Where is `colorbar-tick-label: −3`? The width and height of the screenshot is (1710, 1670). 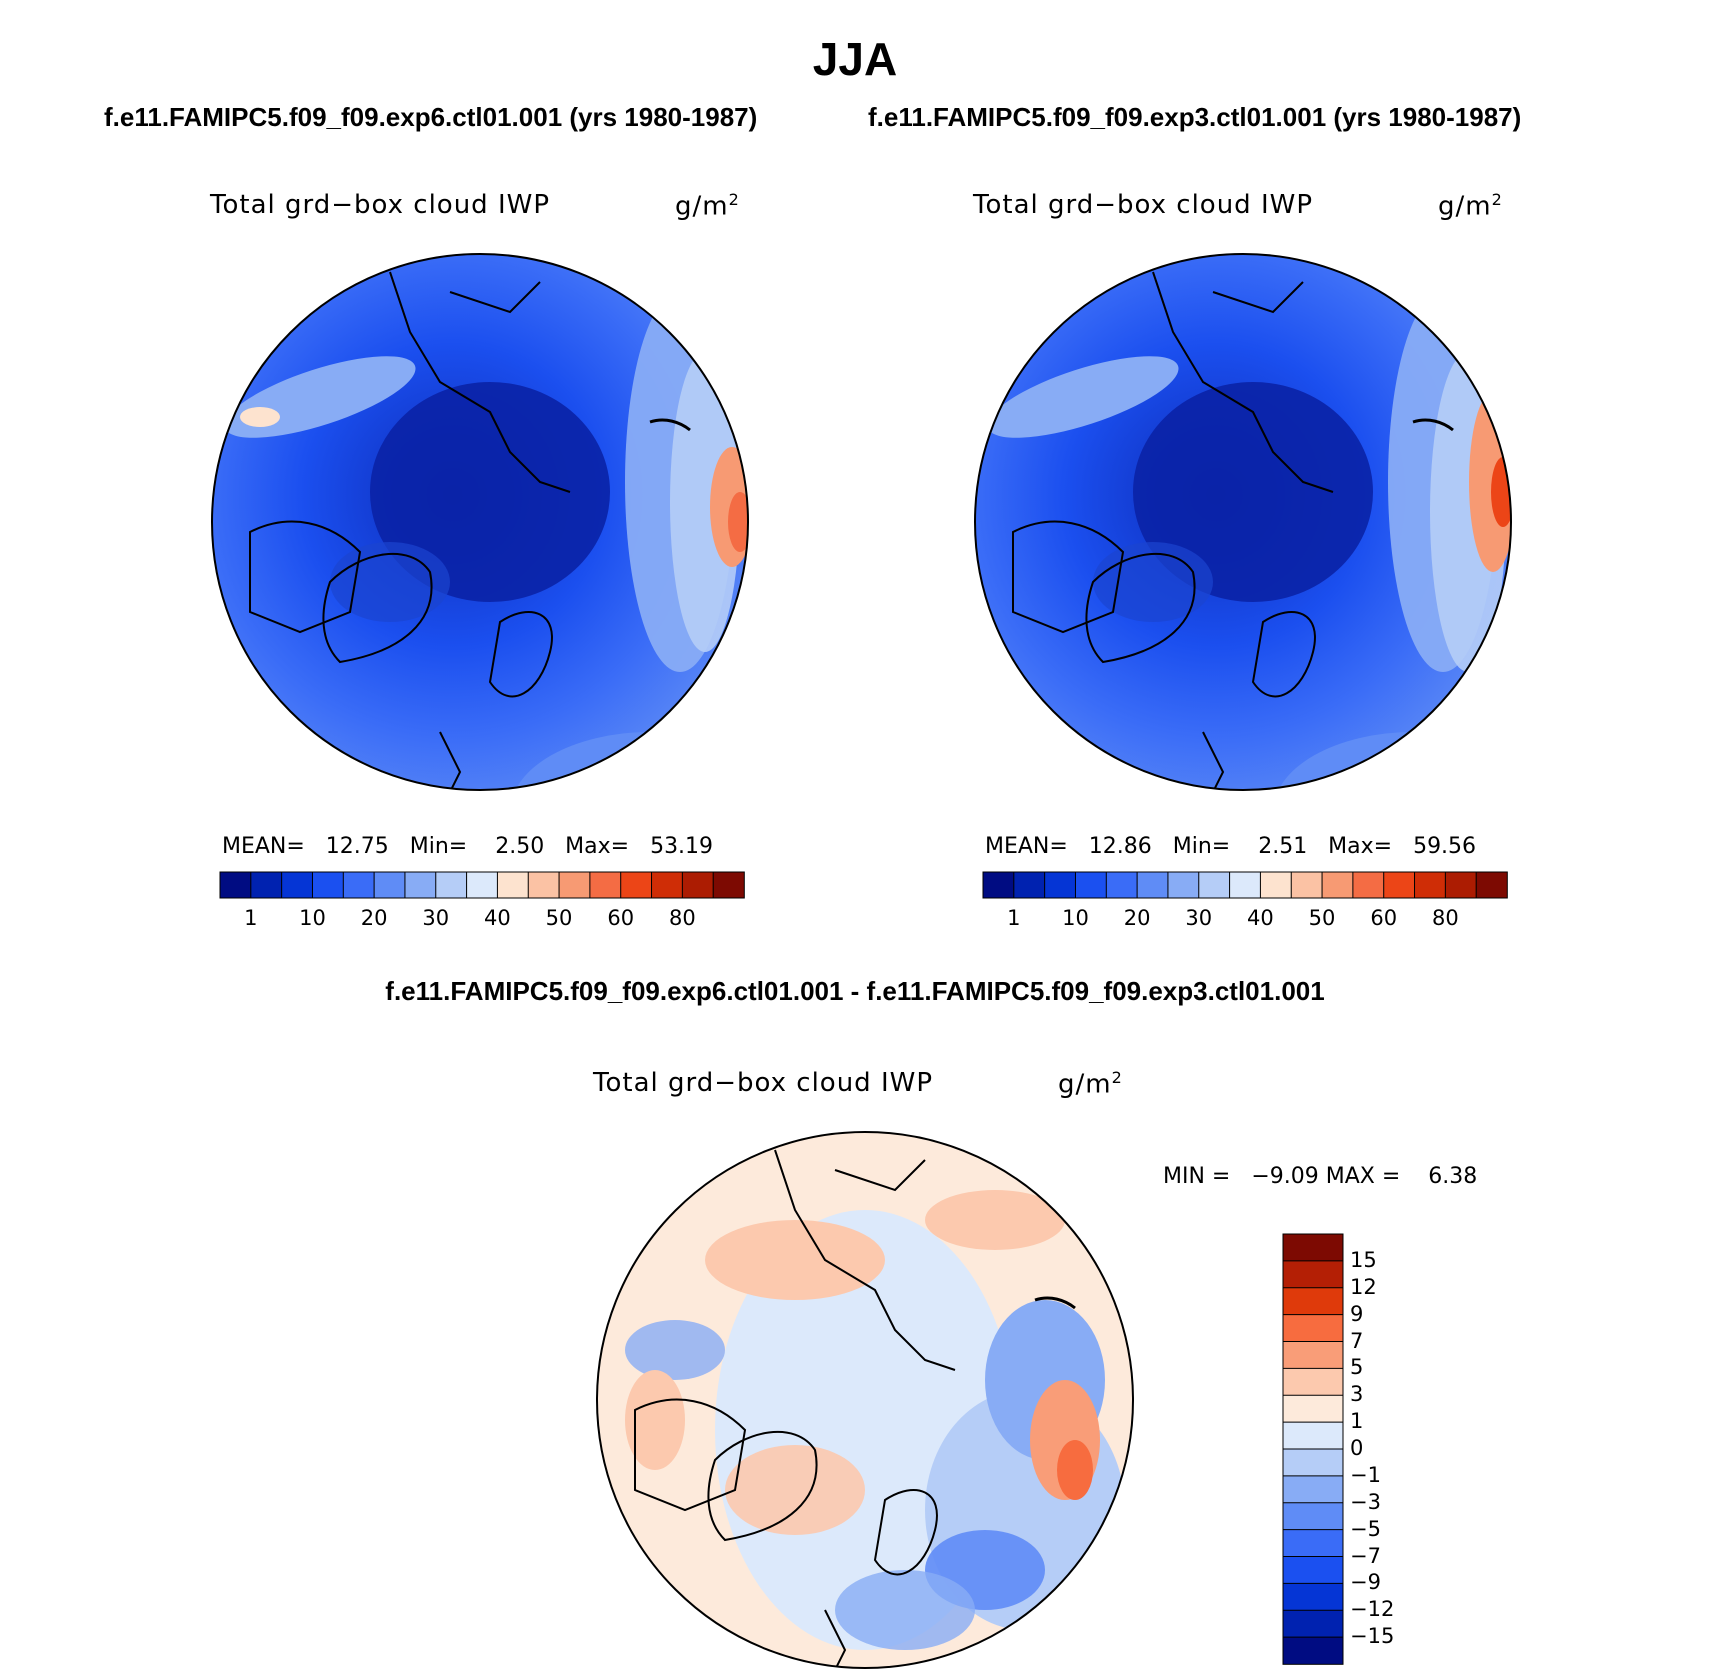
colorbar-tick-label: −3 is located at coordinates (1365, 1501).